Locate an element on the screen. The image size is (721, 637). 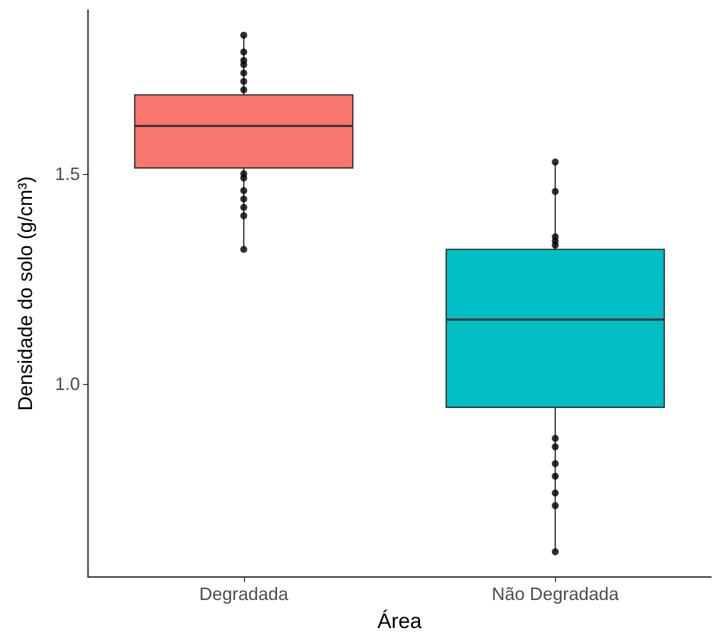
x-tick-label: Degradada is located at coordinates (244, 594).